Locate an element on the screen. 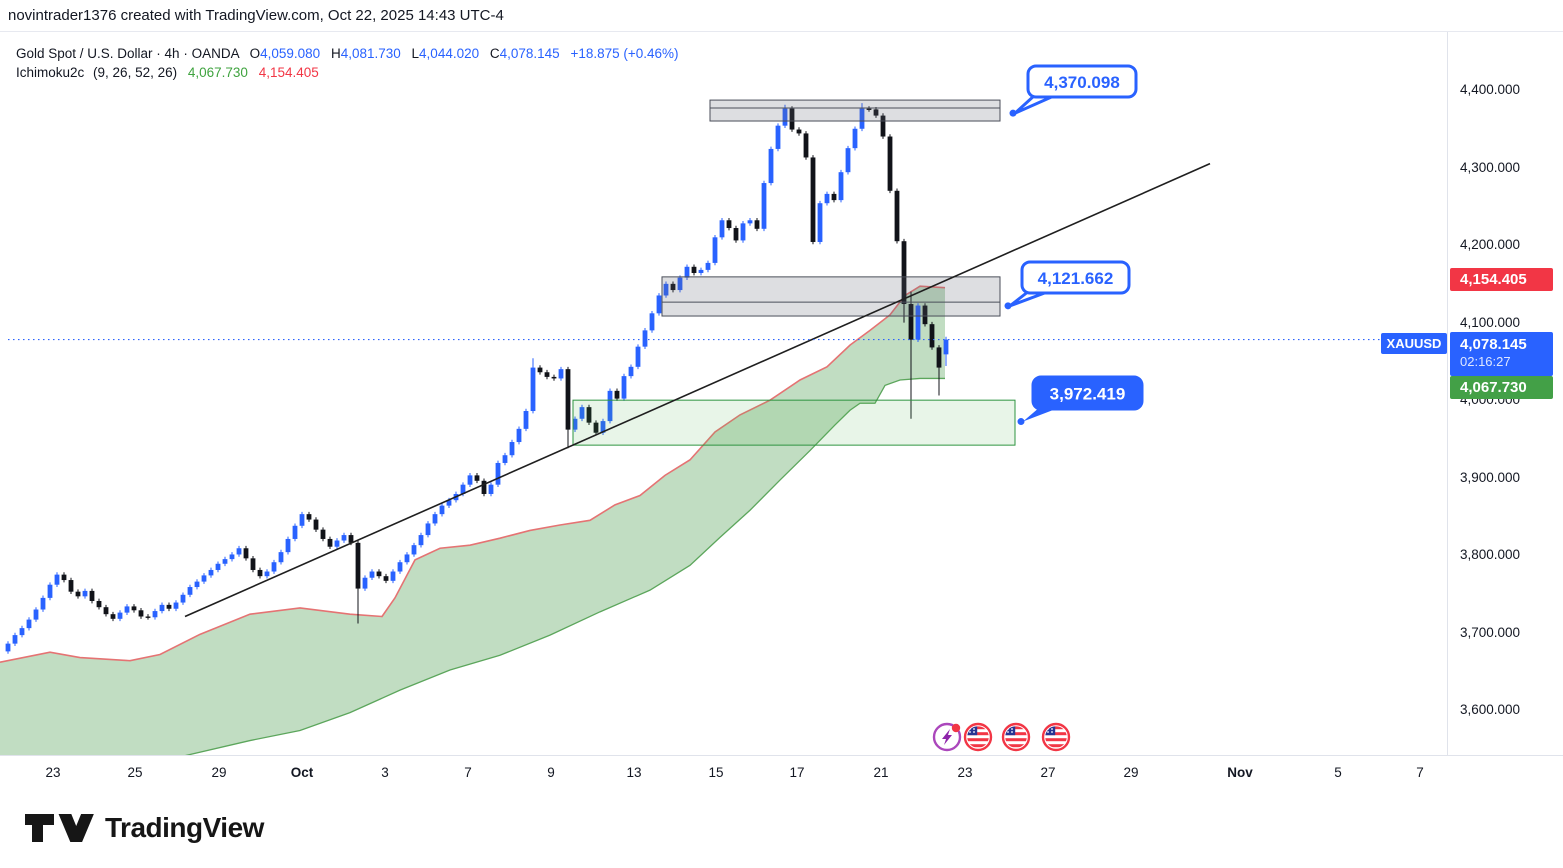 The image size is (1563, 868). supply-zone-upper-rect is located at coordinates (855, 110).